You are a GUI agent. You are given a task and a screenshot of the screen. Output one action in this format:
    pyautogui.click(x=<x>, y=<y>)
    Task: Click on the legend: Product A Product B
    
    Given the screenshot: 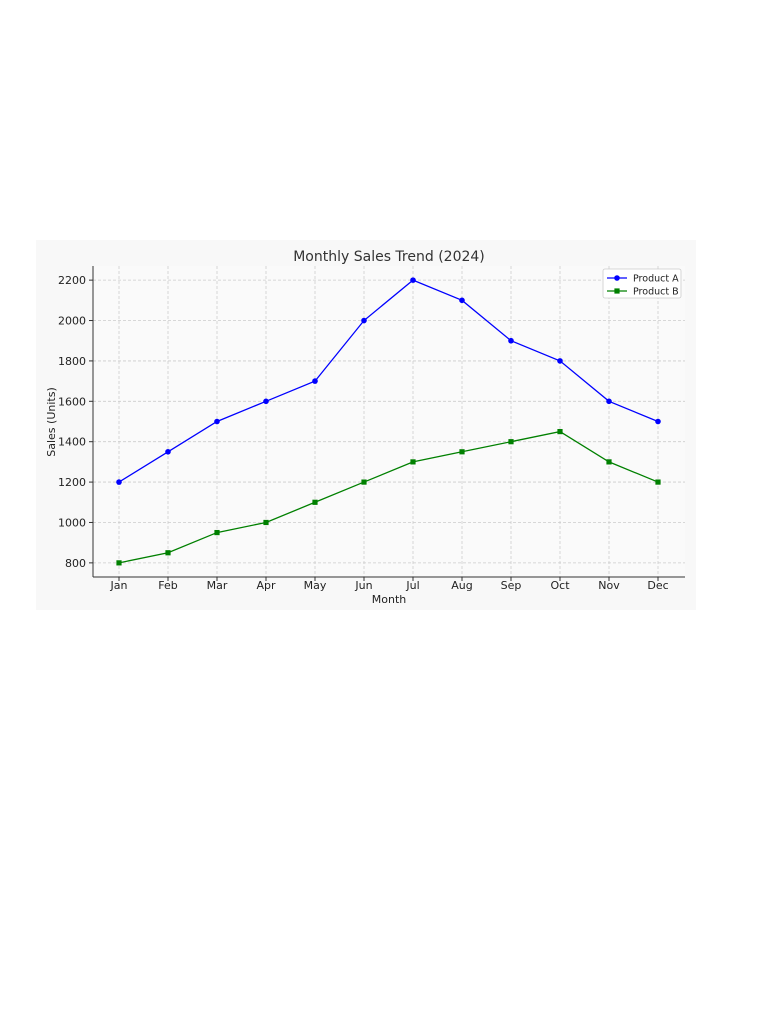 What is the action you would take?
    pyautogui.click(x=642, y=283)
    